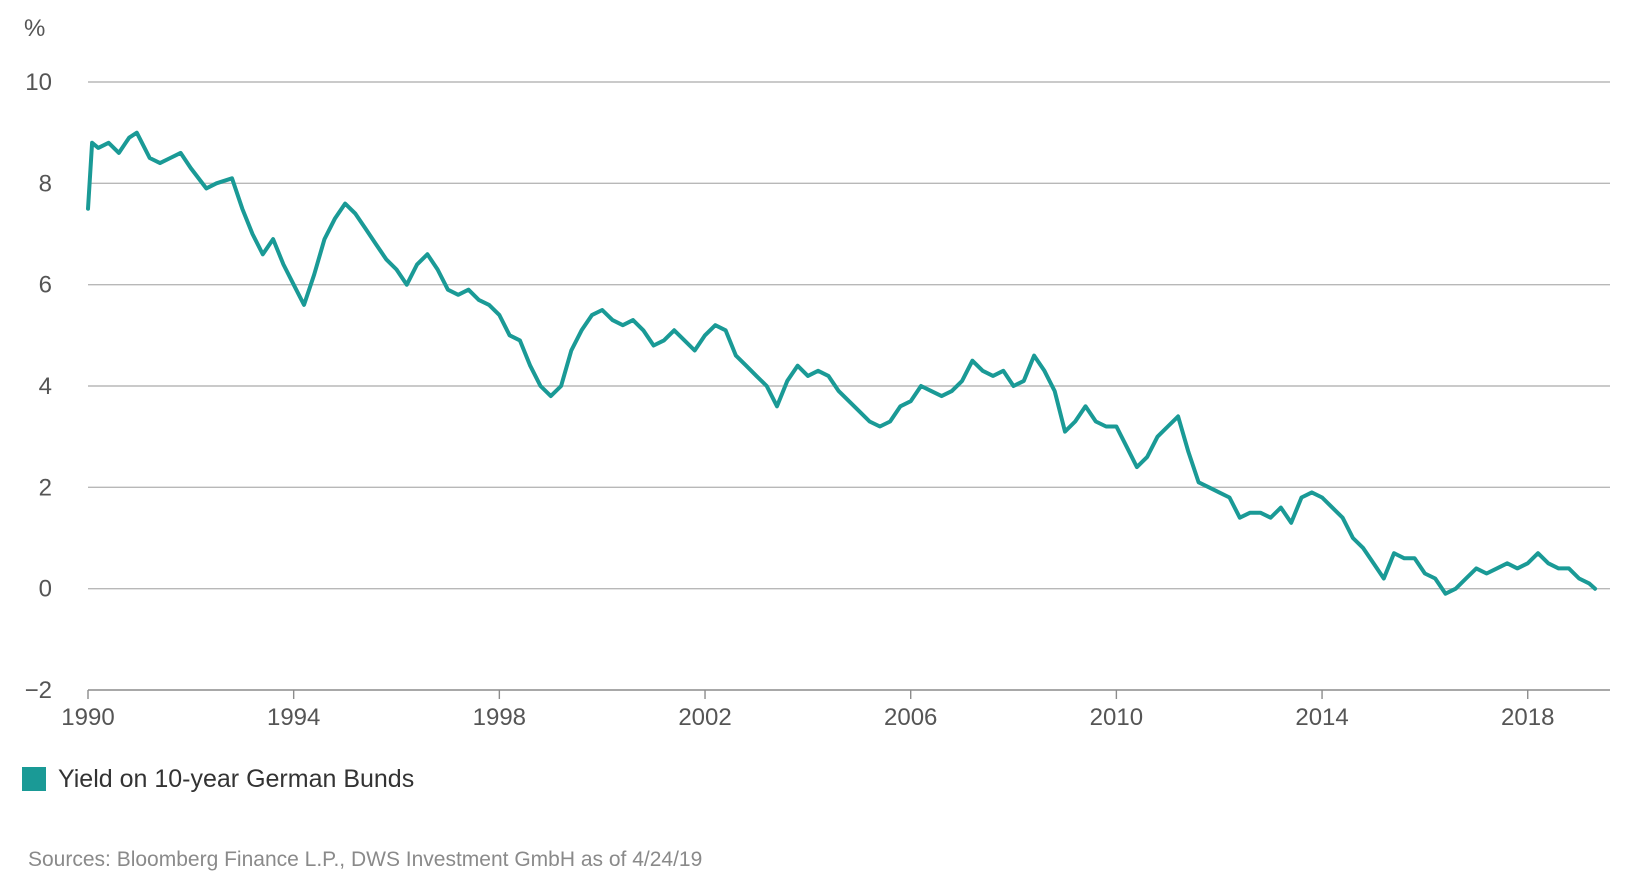 The image size is (1625, 884). What do you see at coordinates (1321, 717) in the screenshot?
I see `x-tick-label: 2014` at bounding box center [1321, 717].